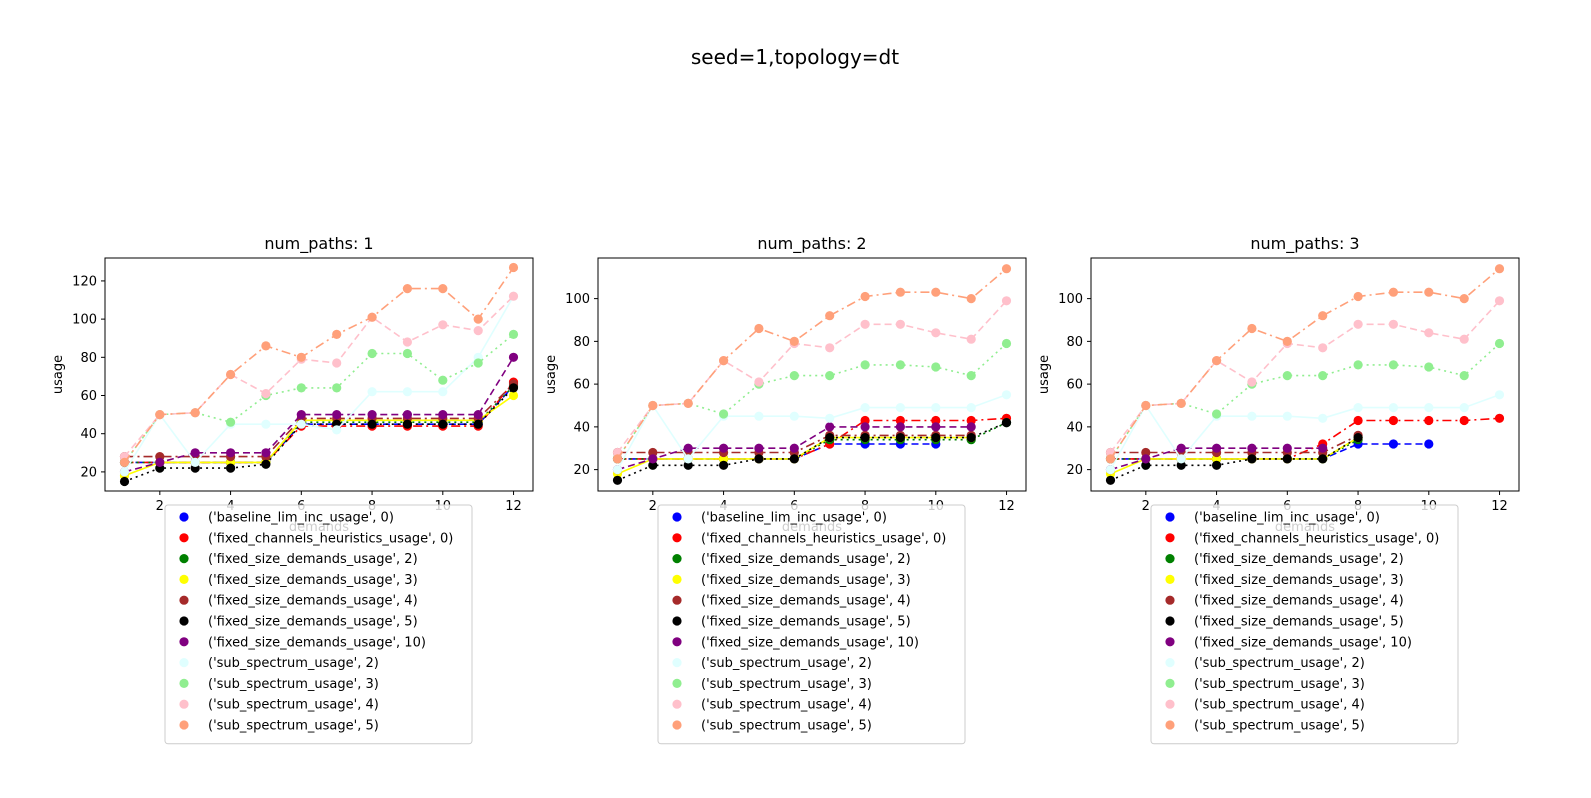 The image size is (1591, 798). What do you see at coordinates (577, 299) in the screenshot?
I see `y-tick-label: 100` at bounding box center [577, 299].